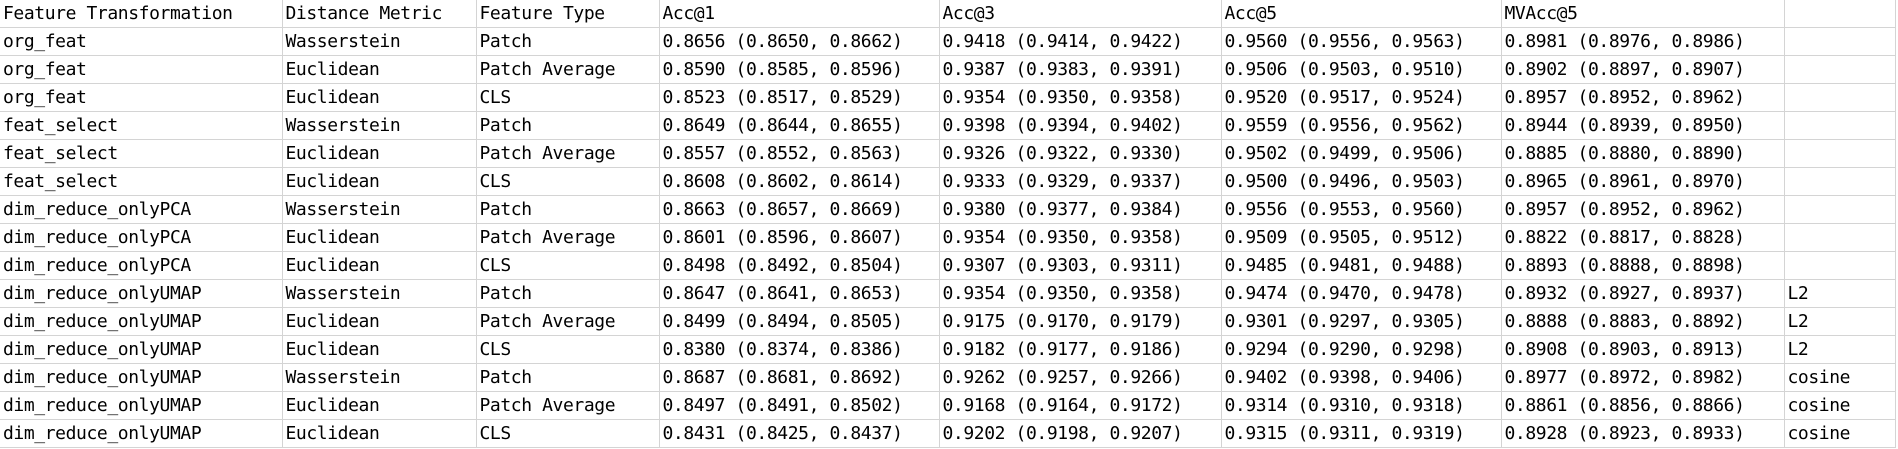 The width and height of the screenshot is (1898, 449). What do you see at coordinates (1080, 153) in the screenshot?
I see `cell-acc3: 0.9326 (0.9322, 0.9330)` at bounding box center [1080, 153].